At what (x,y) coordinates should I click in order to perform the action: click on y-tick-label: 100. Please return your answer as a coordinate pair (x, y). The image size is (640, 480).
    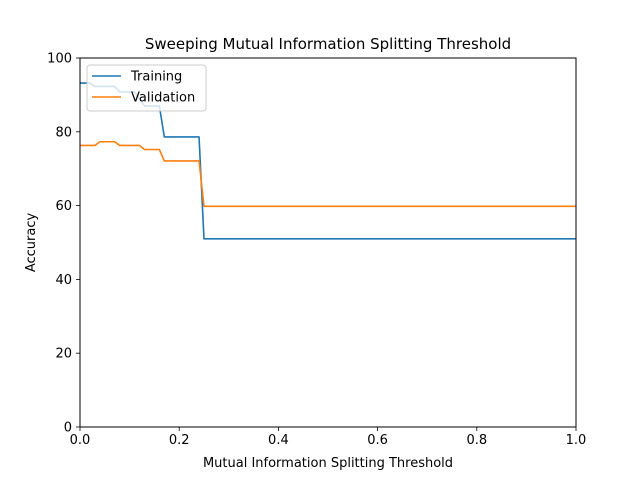
    Looking at the image, I should click on (59, 59).